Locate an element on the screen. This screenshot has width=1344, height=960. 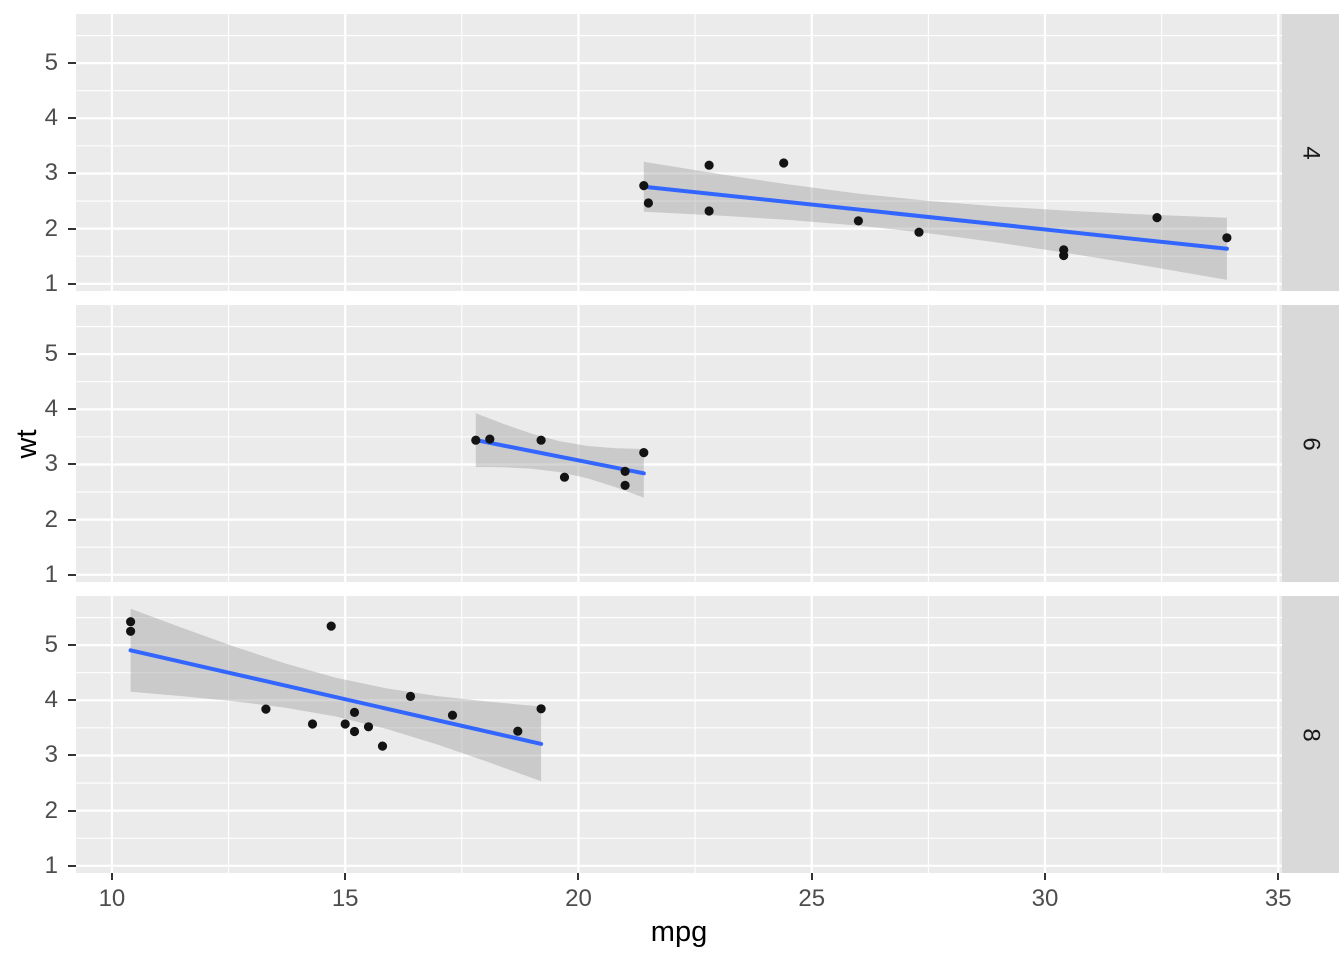
x-tick-label: 30 is located at coordinates (1045, 898).